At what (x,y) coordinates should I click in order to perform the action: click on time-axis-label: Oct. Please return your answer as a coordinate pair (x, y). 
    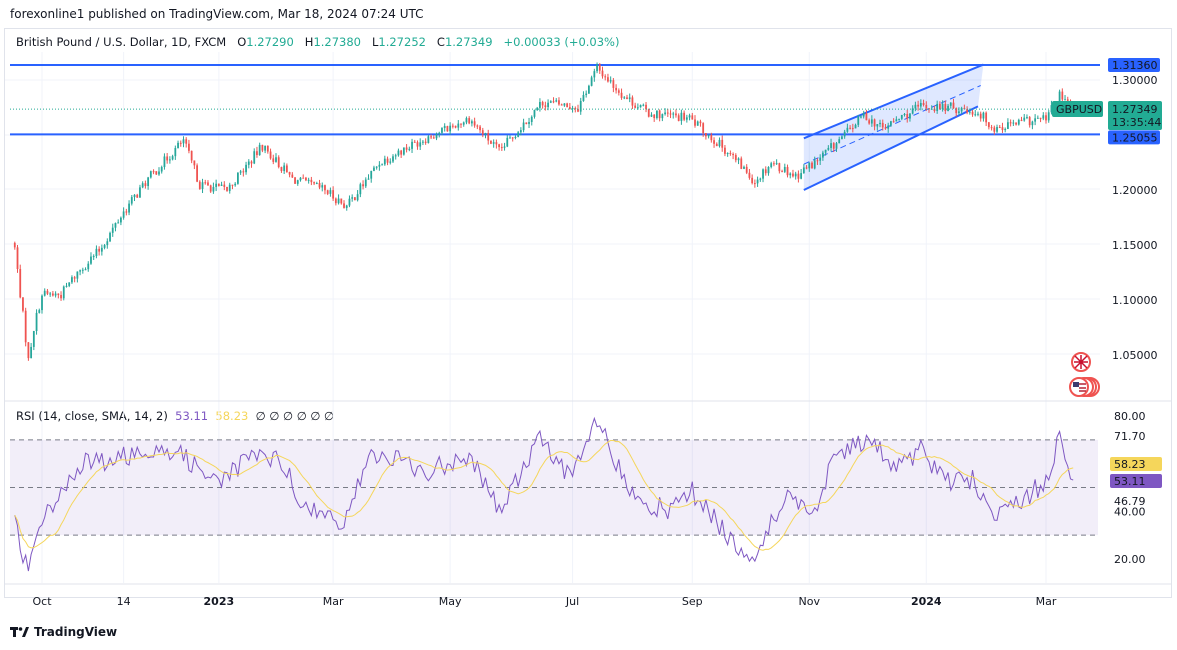
    Looking at the image, I should click on (42, 601).